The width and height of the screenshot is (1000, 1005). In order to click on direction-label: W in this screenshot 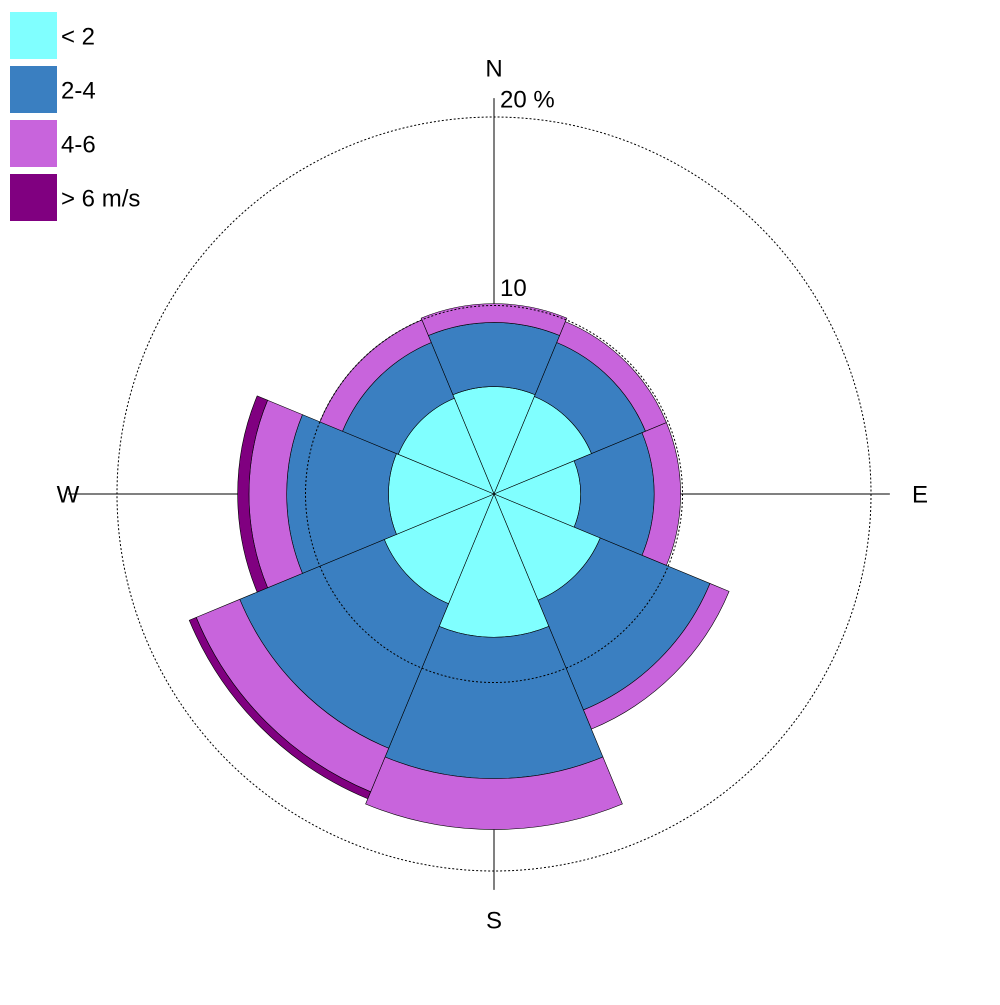, I will do `click(68, 494)`.